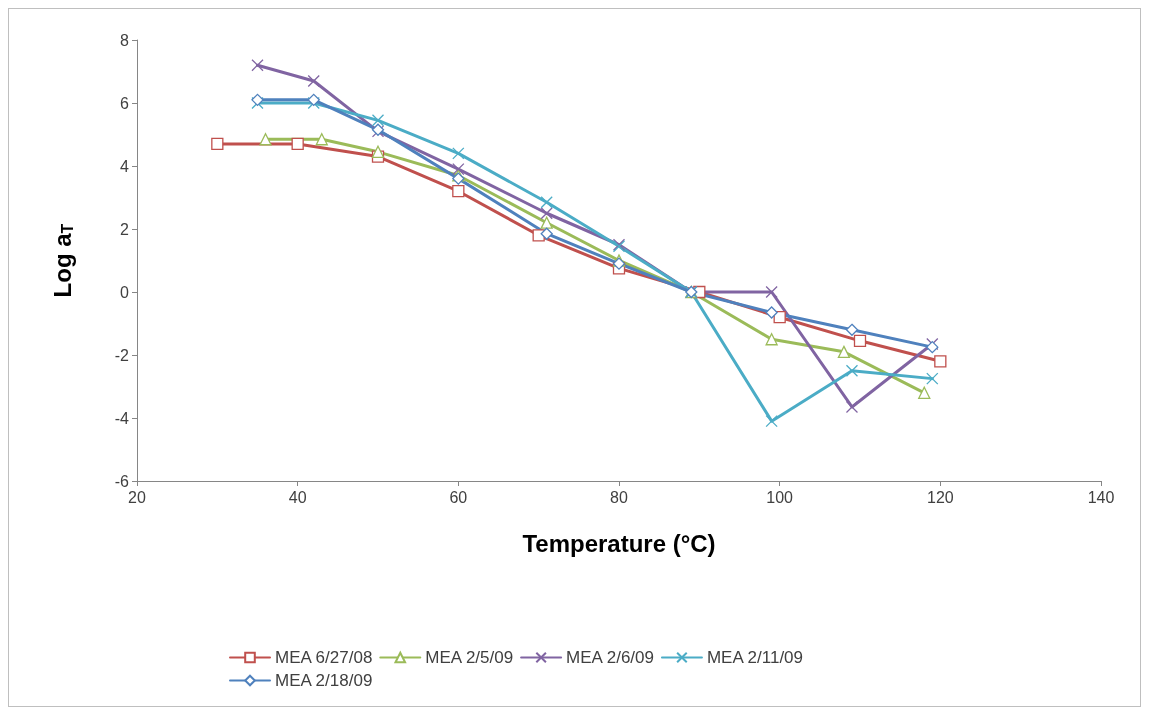 This screenshot has width=1151, height=717. I want to click on legend-label: MEA 2/5/09, so click(469, 657).